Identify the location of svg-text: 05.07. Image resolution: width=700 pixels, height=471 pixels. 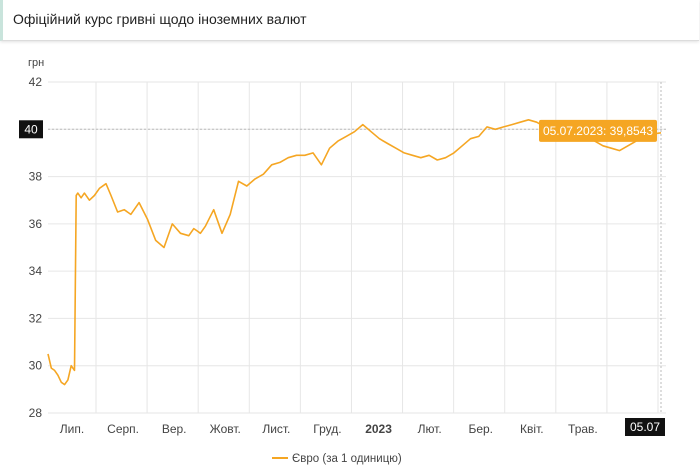
(645, 427).